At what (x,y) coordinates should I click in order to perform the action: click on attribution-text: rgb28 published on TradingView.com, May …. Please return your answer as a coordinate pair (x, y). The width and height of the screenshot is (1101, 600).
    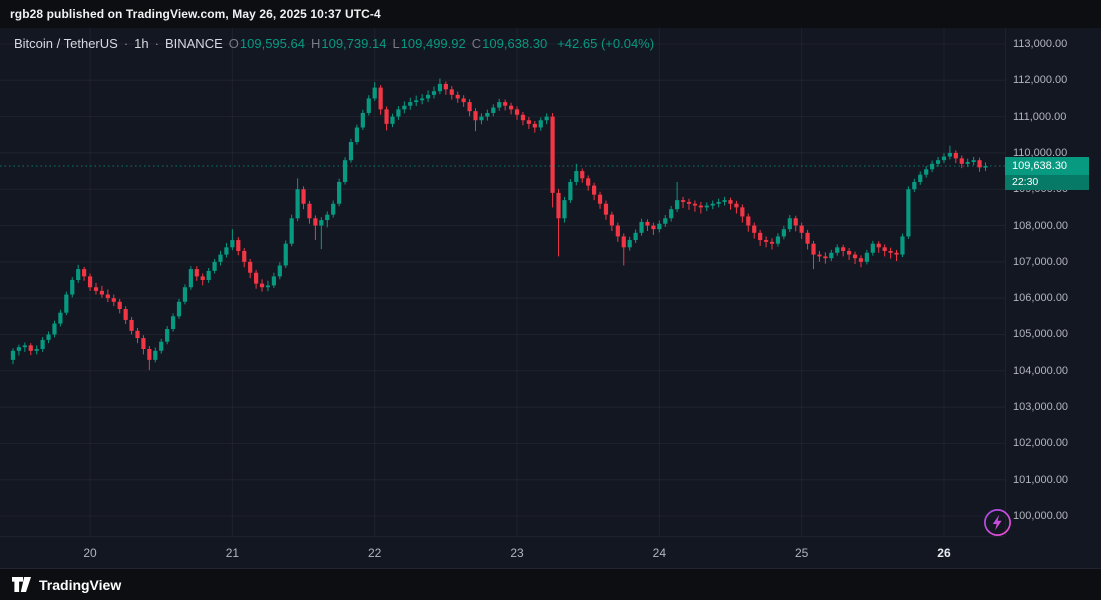
    Looking at the image, I should click on (195, 14).